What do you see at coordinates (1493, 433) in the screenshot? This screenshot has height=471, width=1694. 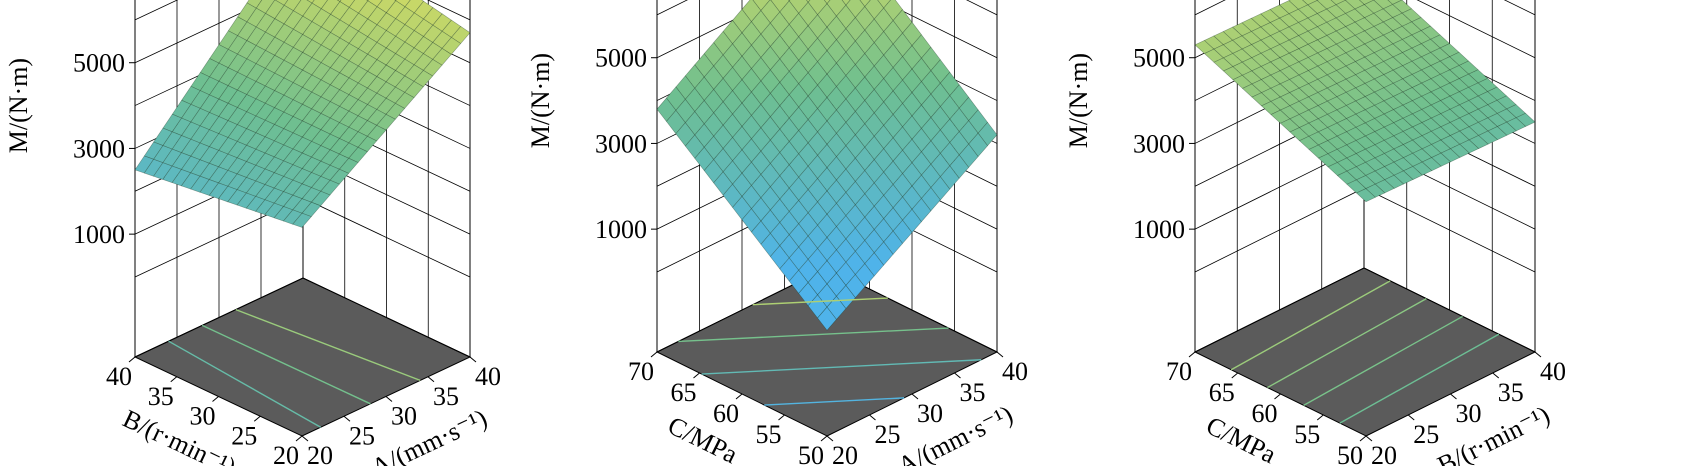 I see `x-axis-label: B/(r·min⁻¹)` at bounding box center [1493, 433].